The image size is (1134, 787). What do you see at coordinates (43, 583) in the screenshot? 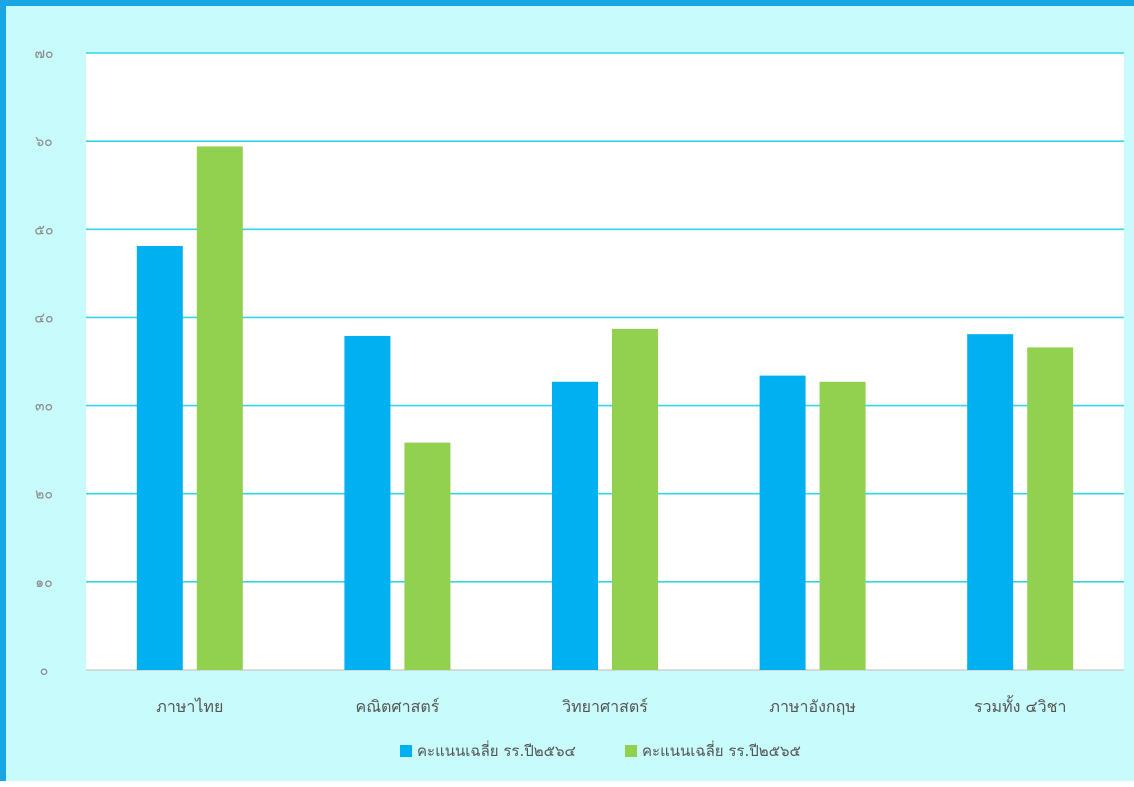
I see `y-tick-label: ๑๐` at bounding box center [43, 583].